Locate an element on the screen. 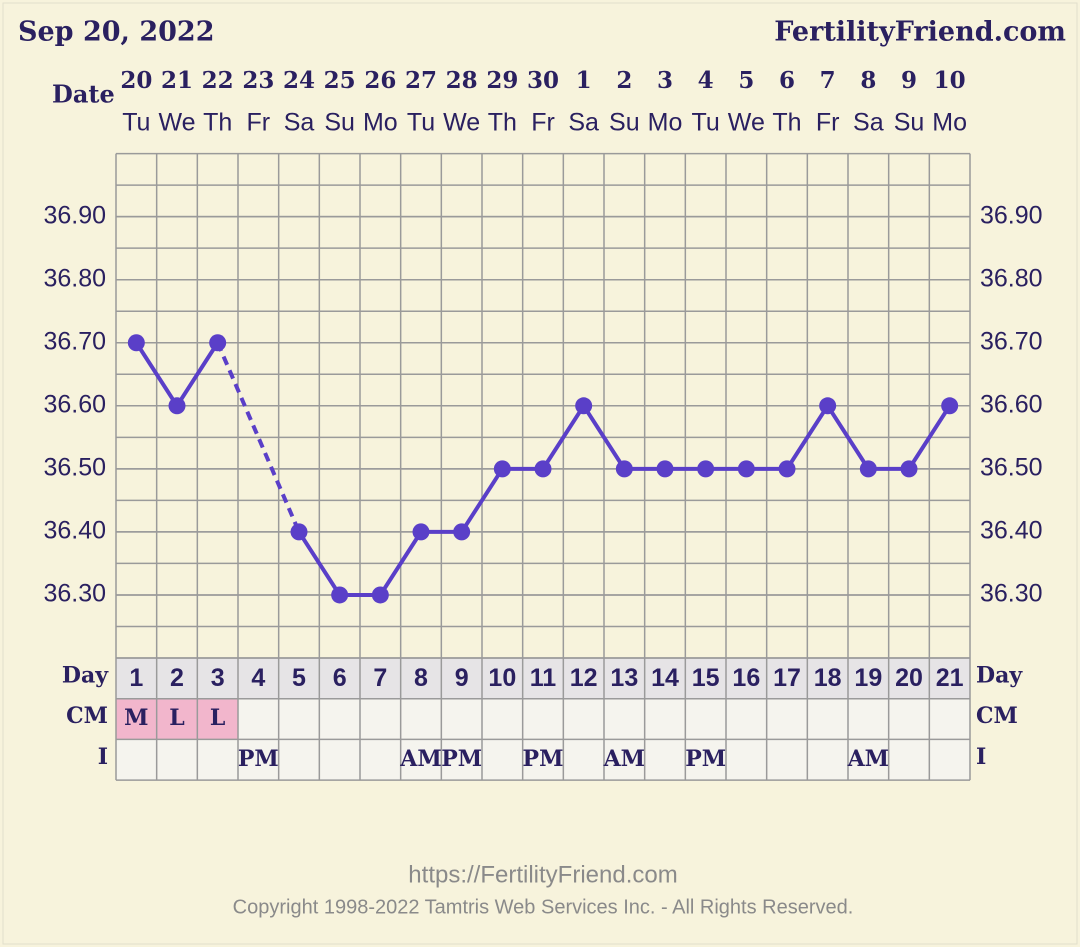  cm-value: M is located at coordinates (136, 718).